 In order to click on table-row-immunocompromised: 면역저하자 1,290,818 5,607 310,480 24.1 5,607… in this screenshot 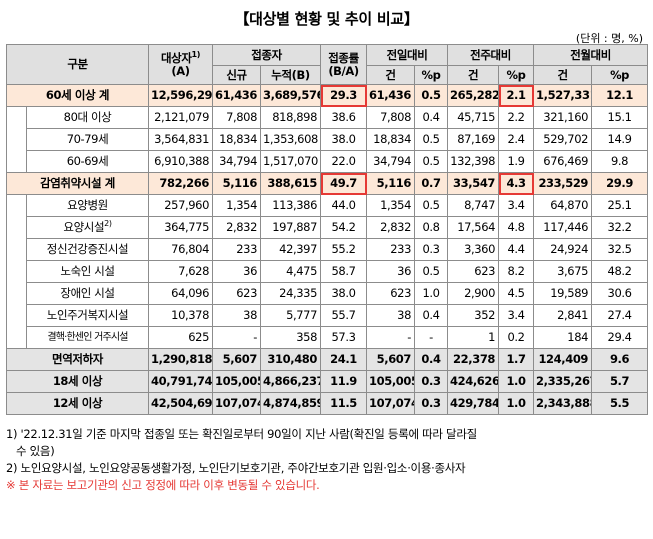, I will do `click(327, 359)`.